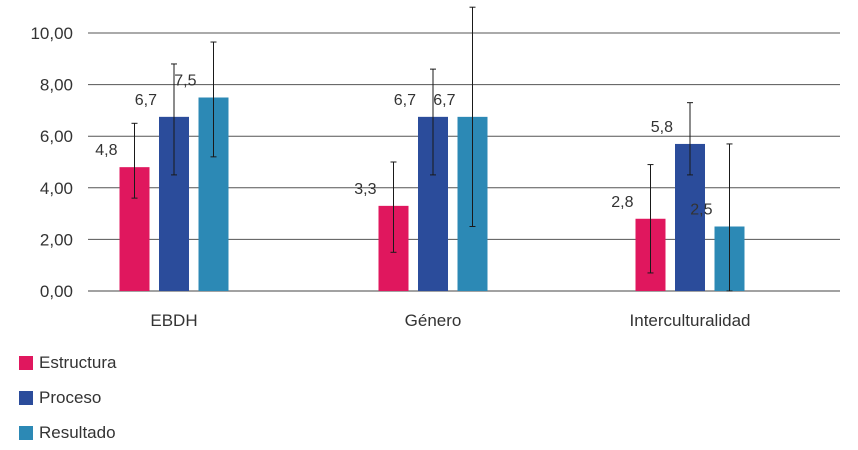 The width and height of the screenshot is (858, 450). I want to click on legend-label: Estructura, so click(78, 362).